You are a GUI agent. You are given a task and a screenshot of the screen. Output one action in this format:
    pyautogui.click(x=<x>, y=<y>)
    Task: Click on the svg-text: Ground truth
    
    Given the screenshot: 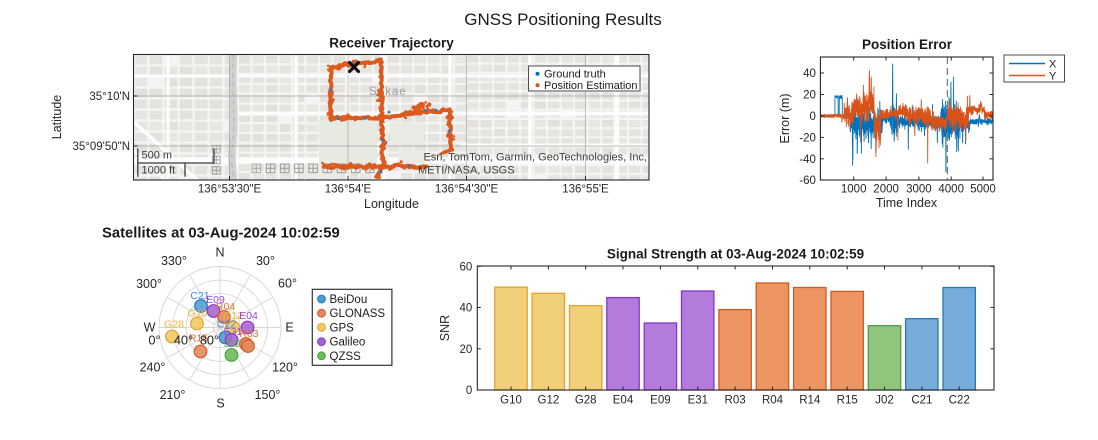 What is the action you would take?
    pyautogui.click(x=575, y=75)
    